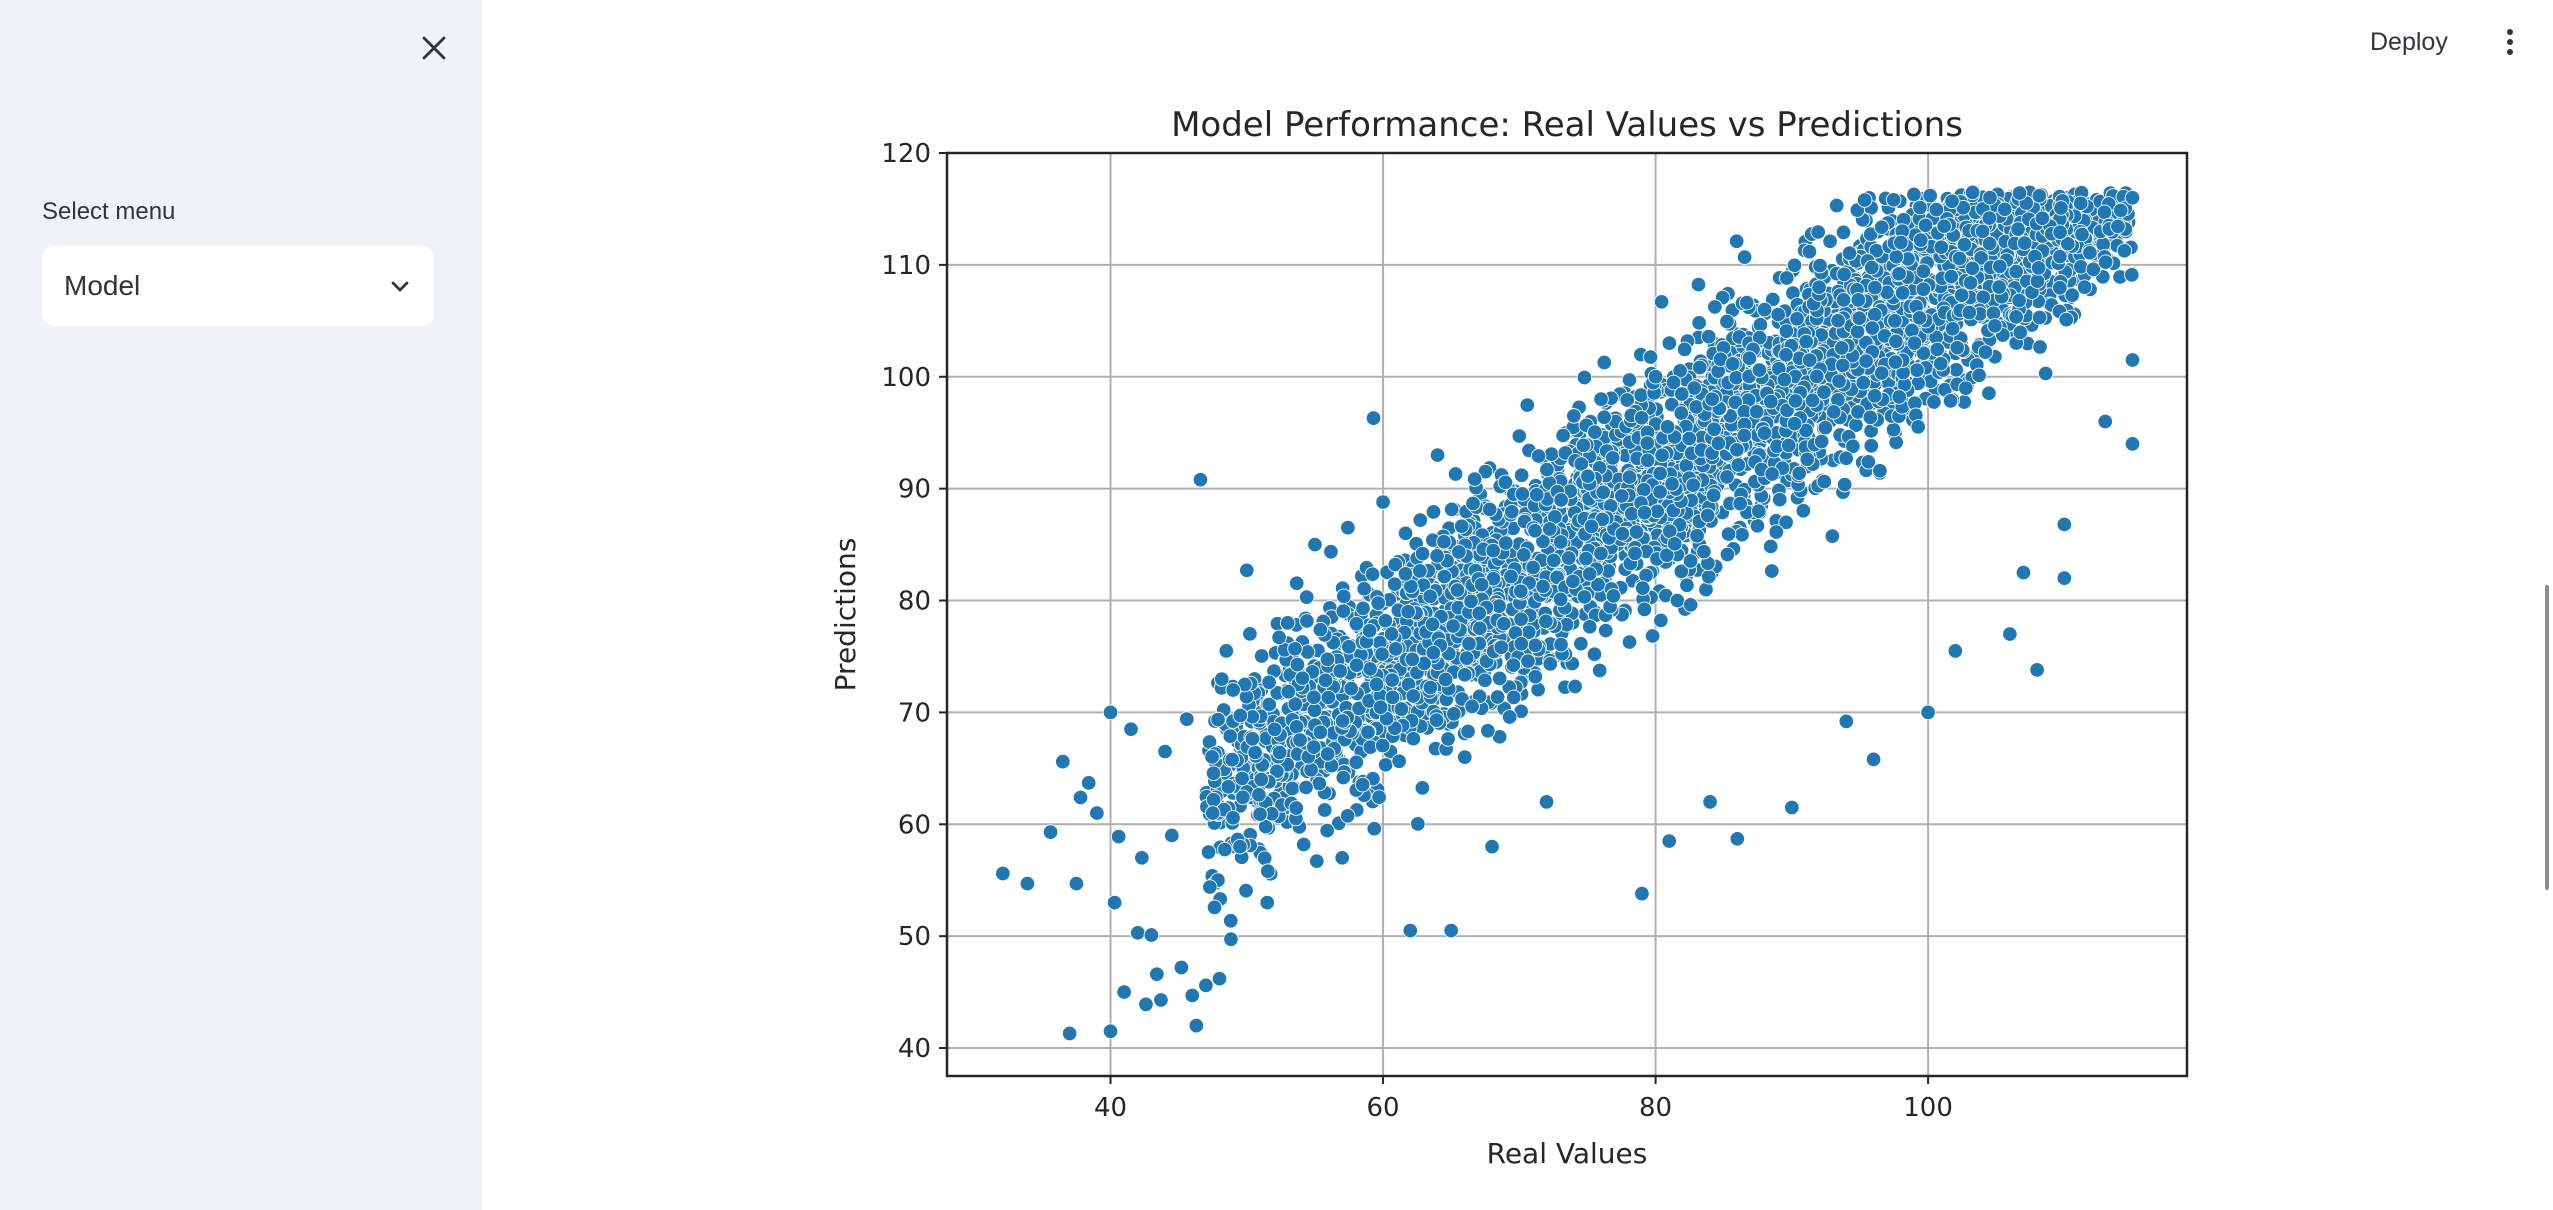  Describe the element at coordinates (914, 490) in the screenshot. I see `y-tick-label: 90` at that location.